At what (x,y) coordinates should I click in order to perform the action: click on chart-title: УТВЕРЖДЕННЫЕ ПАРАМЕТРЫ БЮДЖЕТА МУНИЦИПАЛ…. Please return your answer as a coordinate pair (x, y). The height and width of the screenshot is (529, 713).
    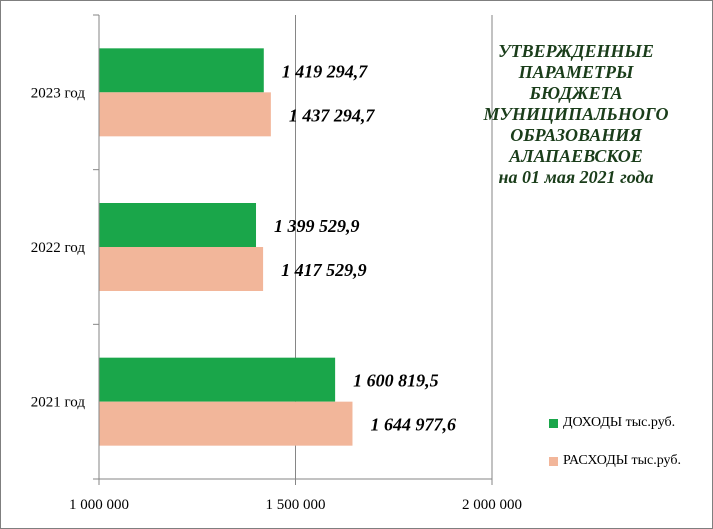
    Looking at the image, I should click on (576, 114).